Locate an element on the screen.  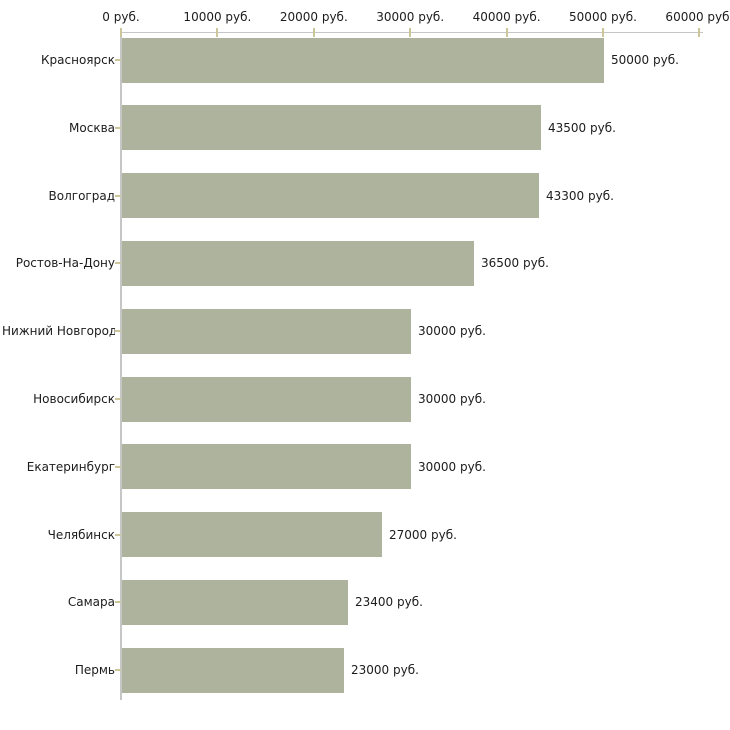
category-label: Пермь is located at coordinates (94, 670).